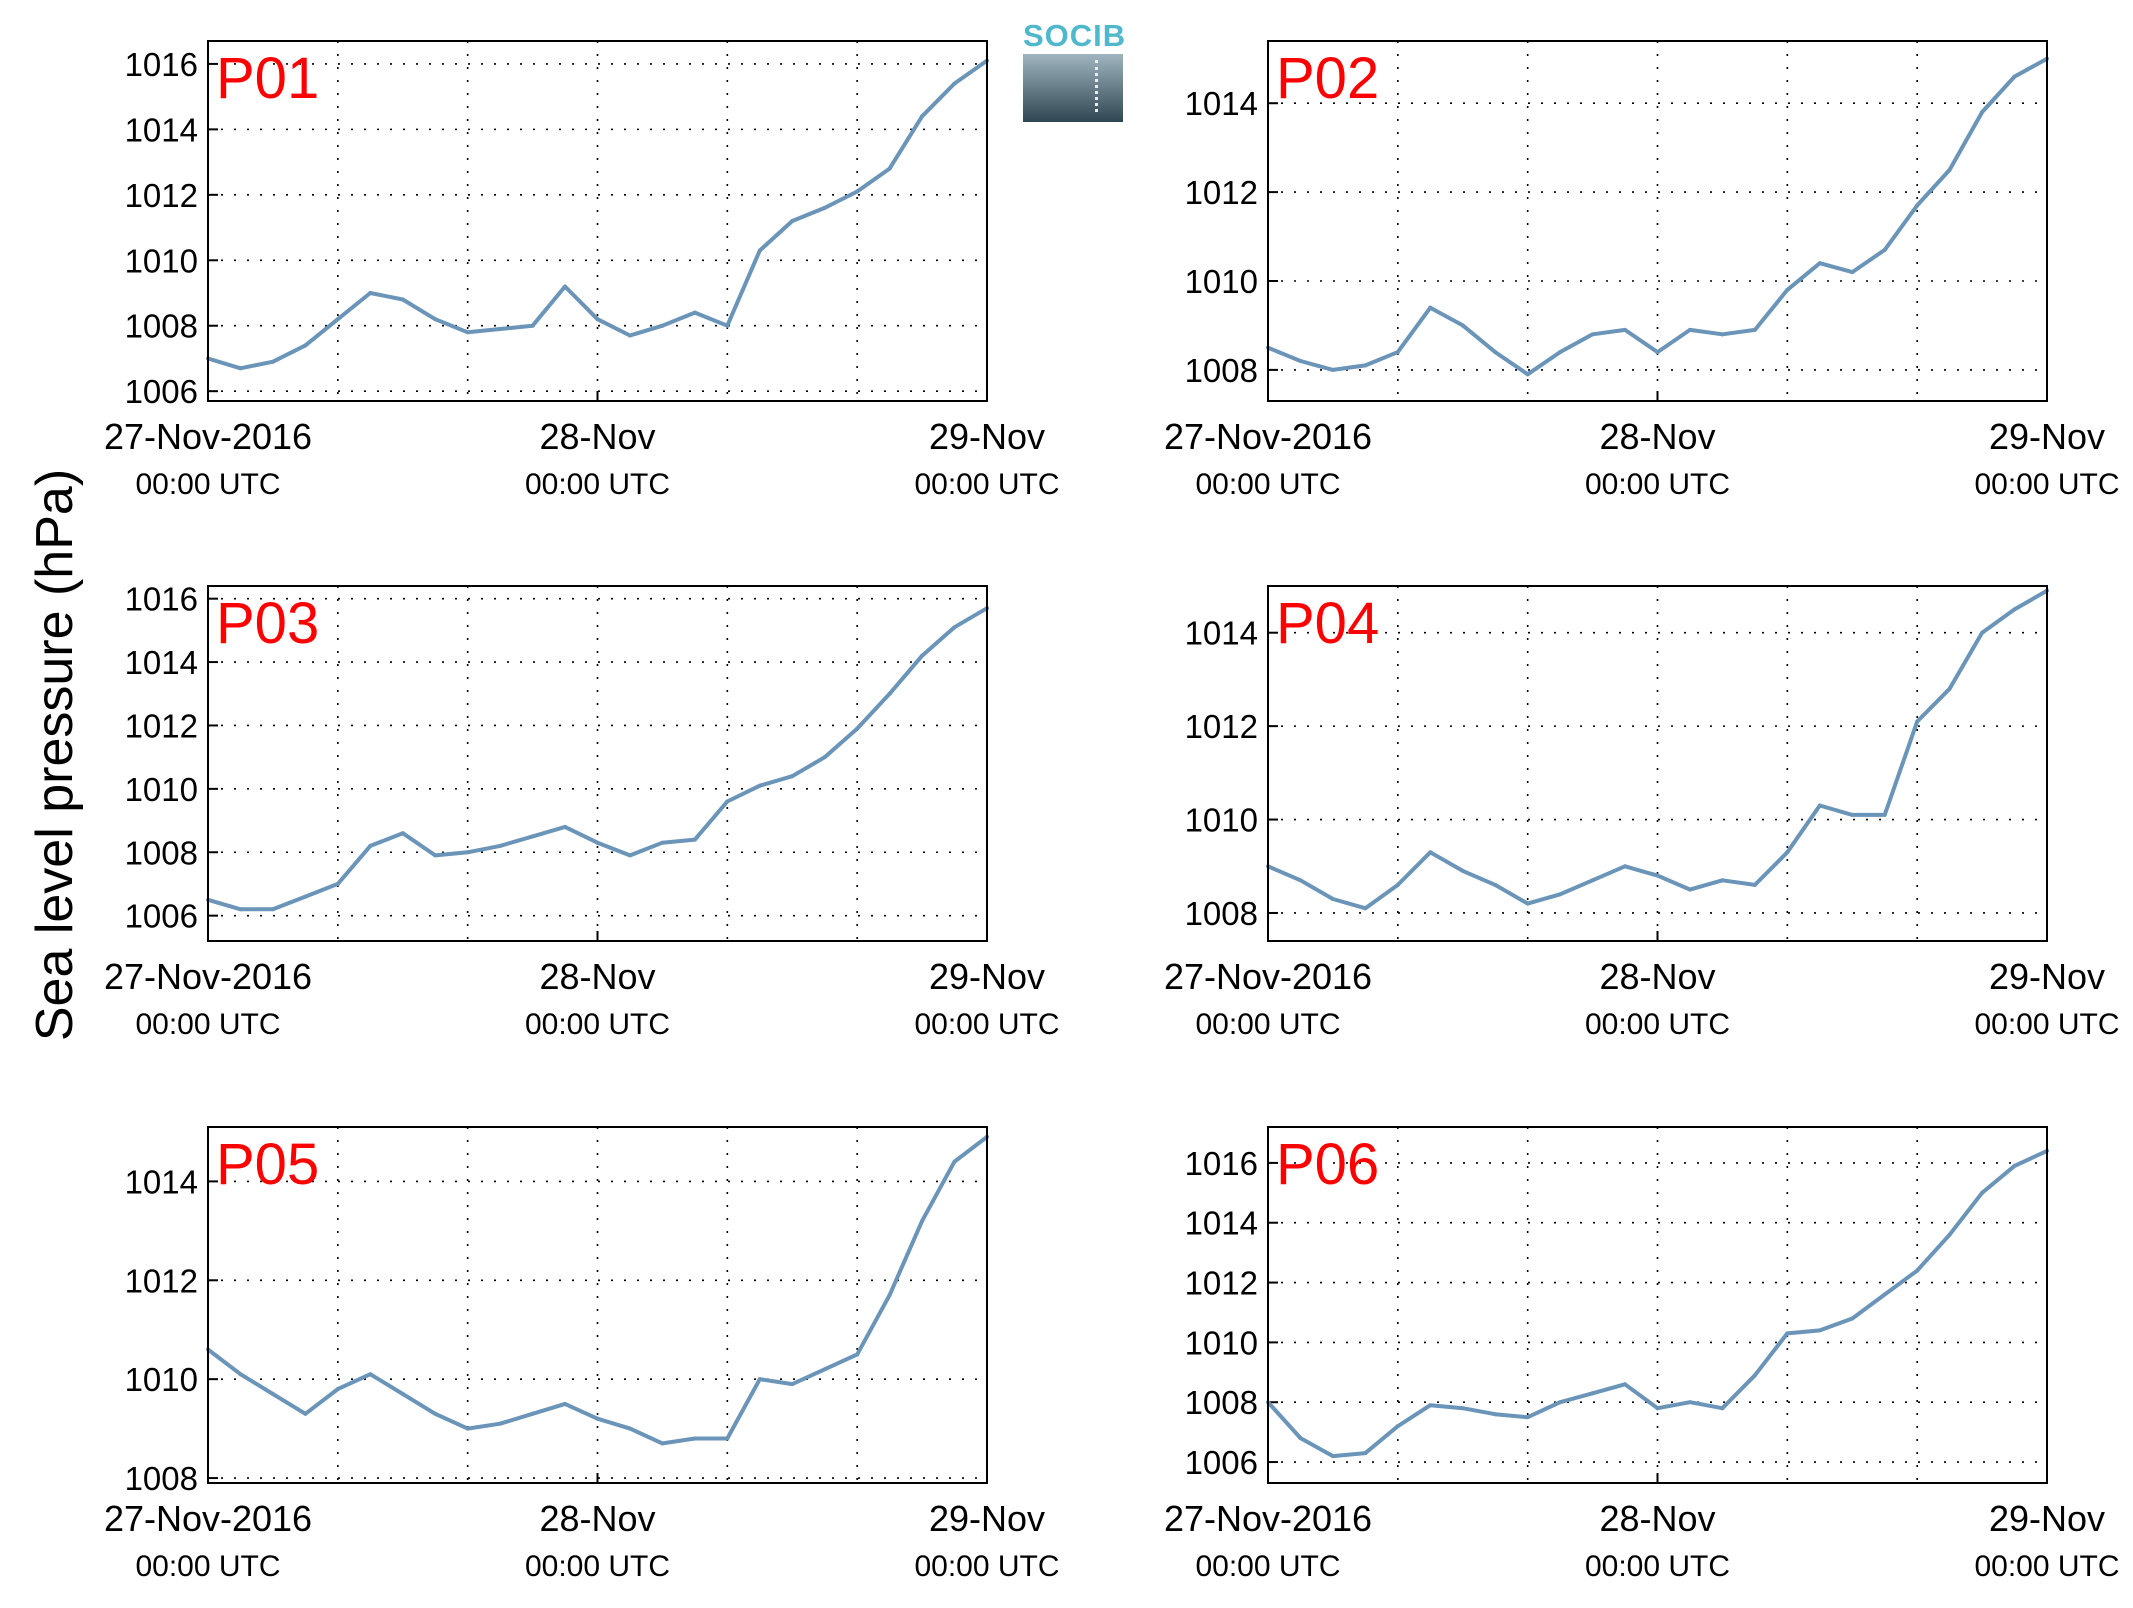 The image size is (2133, 1608). I want to click on logo-mast, so click(1096, 86).